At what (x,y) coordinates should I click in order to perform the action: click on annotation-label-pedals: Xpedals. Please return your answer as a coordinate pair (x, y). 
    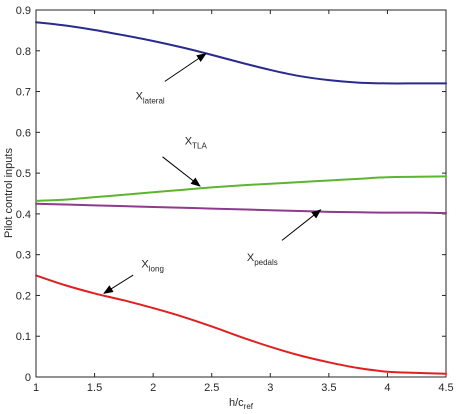
    Looking at the image, I should click on (262, 259).